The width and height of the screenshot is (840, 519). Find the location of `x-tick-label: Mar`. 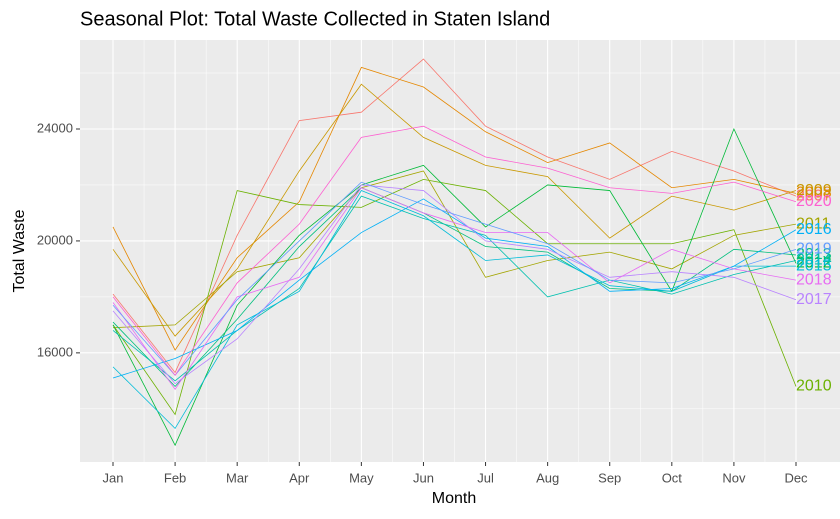

x-tick-label: Mar is located at coordinates (237, 477).